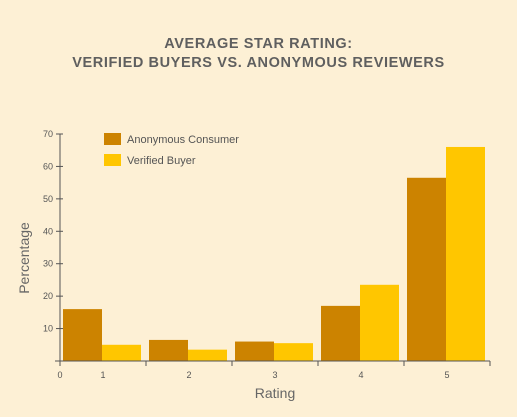 The height and width of the screenshot is (417, 517). Describe the element at coordinates (24, 258) in the screenshot. I see `y-axis-title: Percentage` at that location.